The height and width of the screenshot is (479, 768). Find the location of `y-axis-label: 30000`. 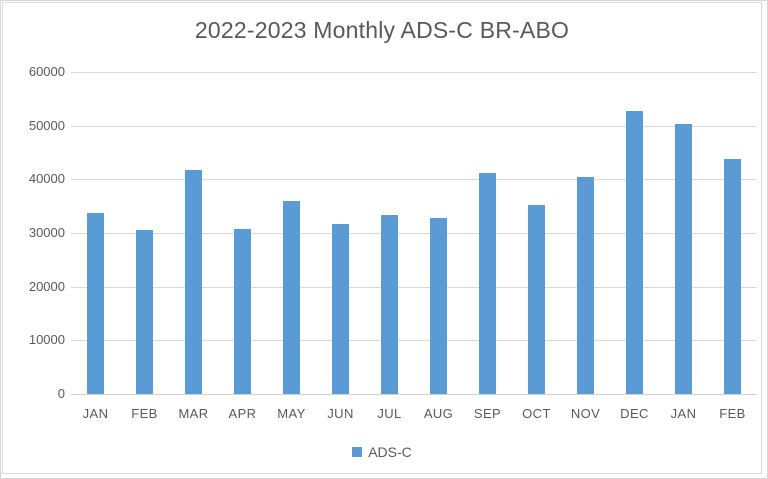

y-axis-label: 30000 is located at coordinates (46, 232).